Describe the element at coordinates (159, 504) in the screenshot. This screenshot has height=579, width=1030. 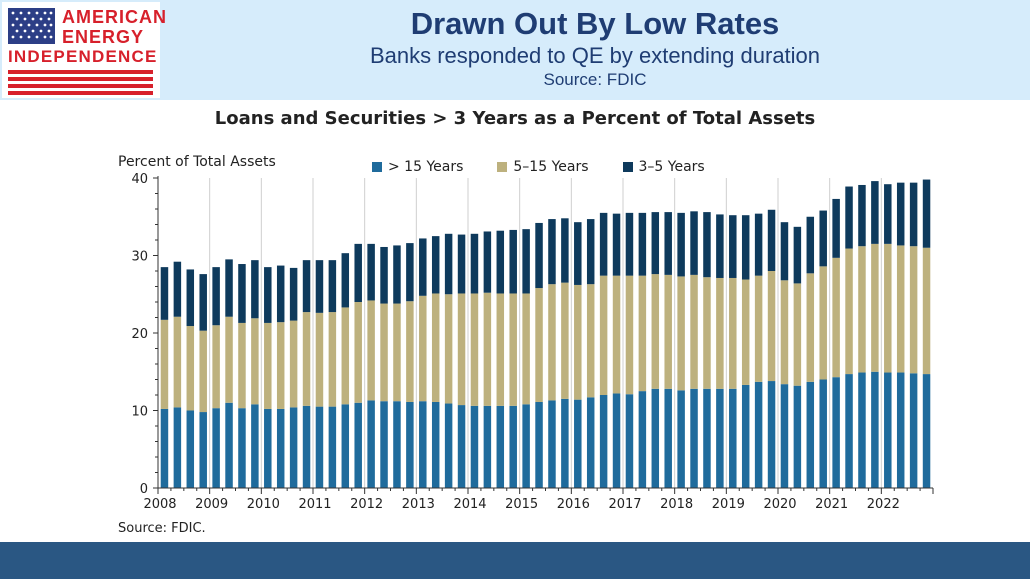
I see `x-tick-label: 2008` at that location.